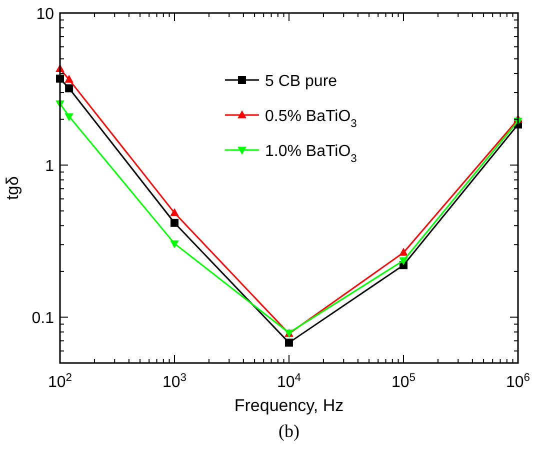 The image size is (533, 453). What do you see at coordinates (12, 188) in the screenshot?
I see `y-axis-title: tgδ` at bounding box center [12, 188].